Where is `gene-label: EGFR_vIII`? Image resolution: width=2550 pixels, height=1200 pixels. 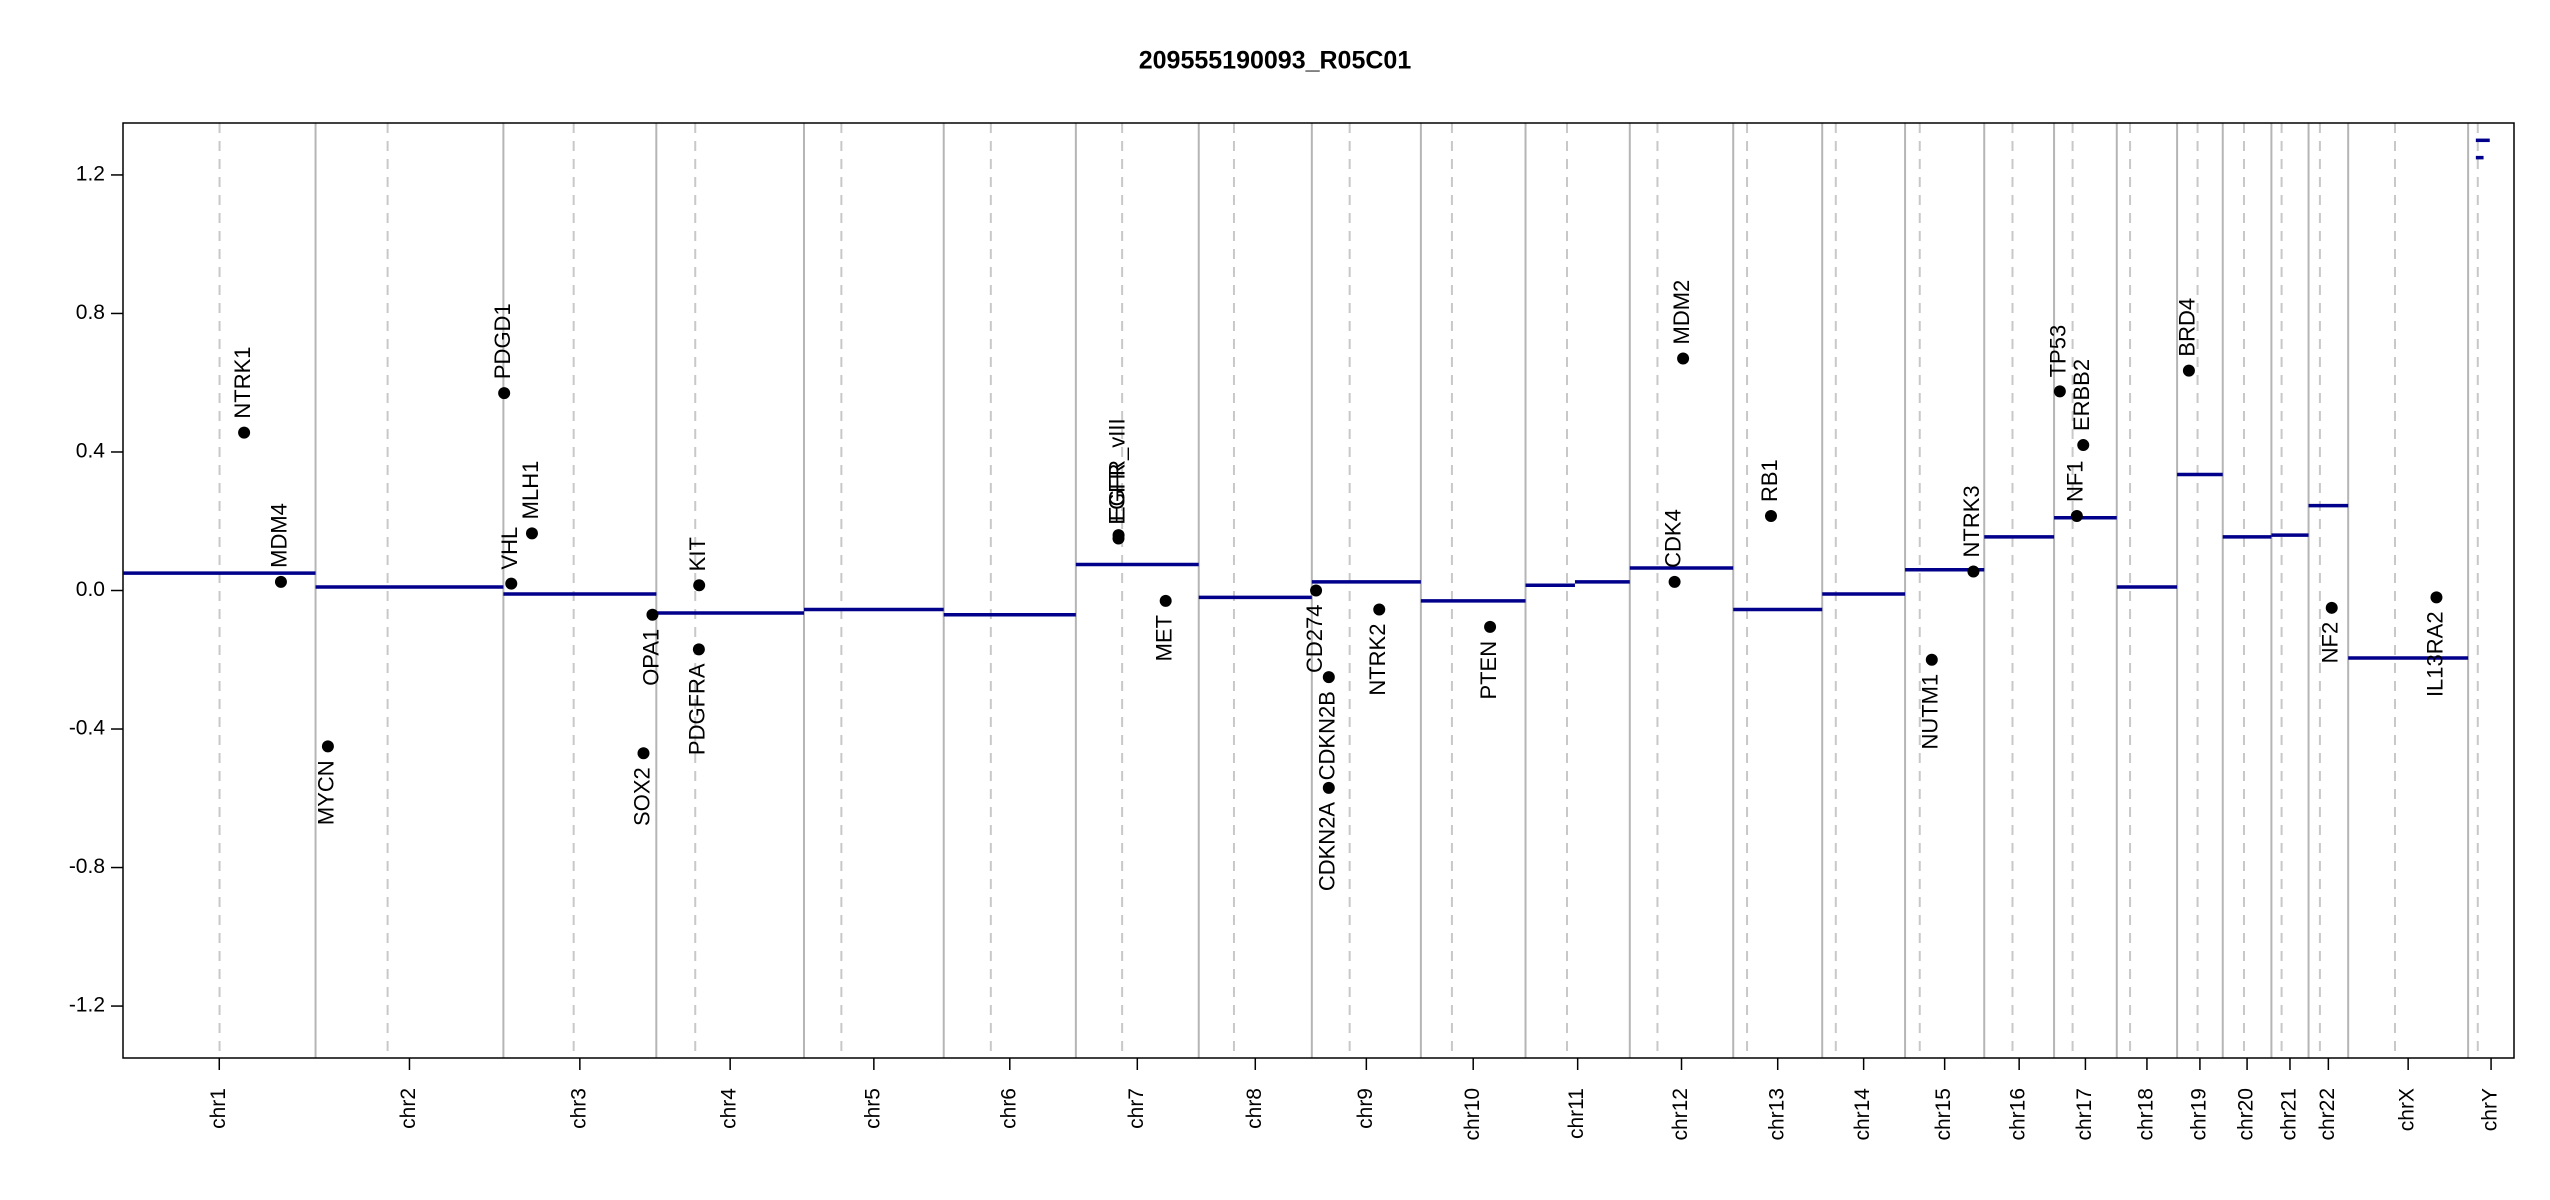
gene-label: EGFR_vIII is located at coordinates (1116, 469).